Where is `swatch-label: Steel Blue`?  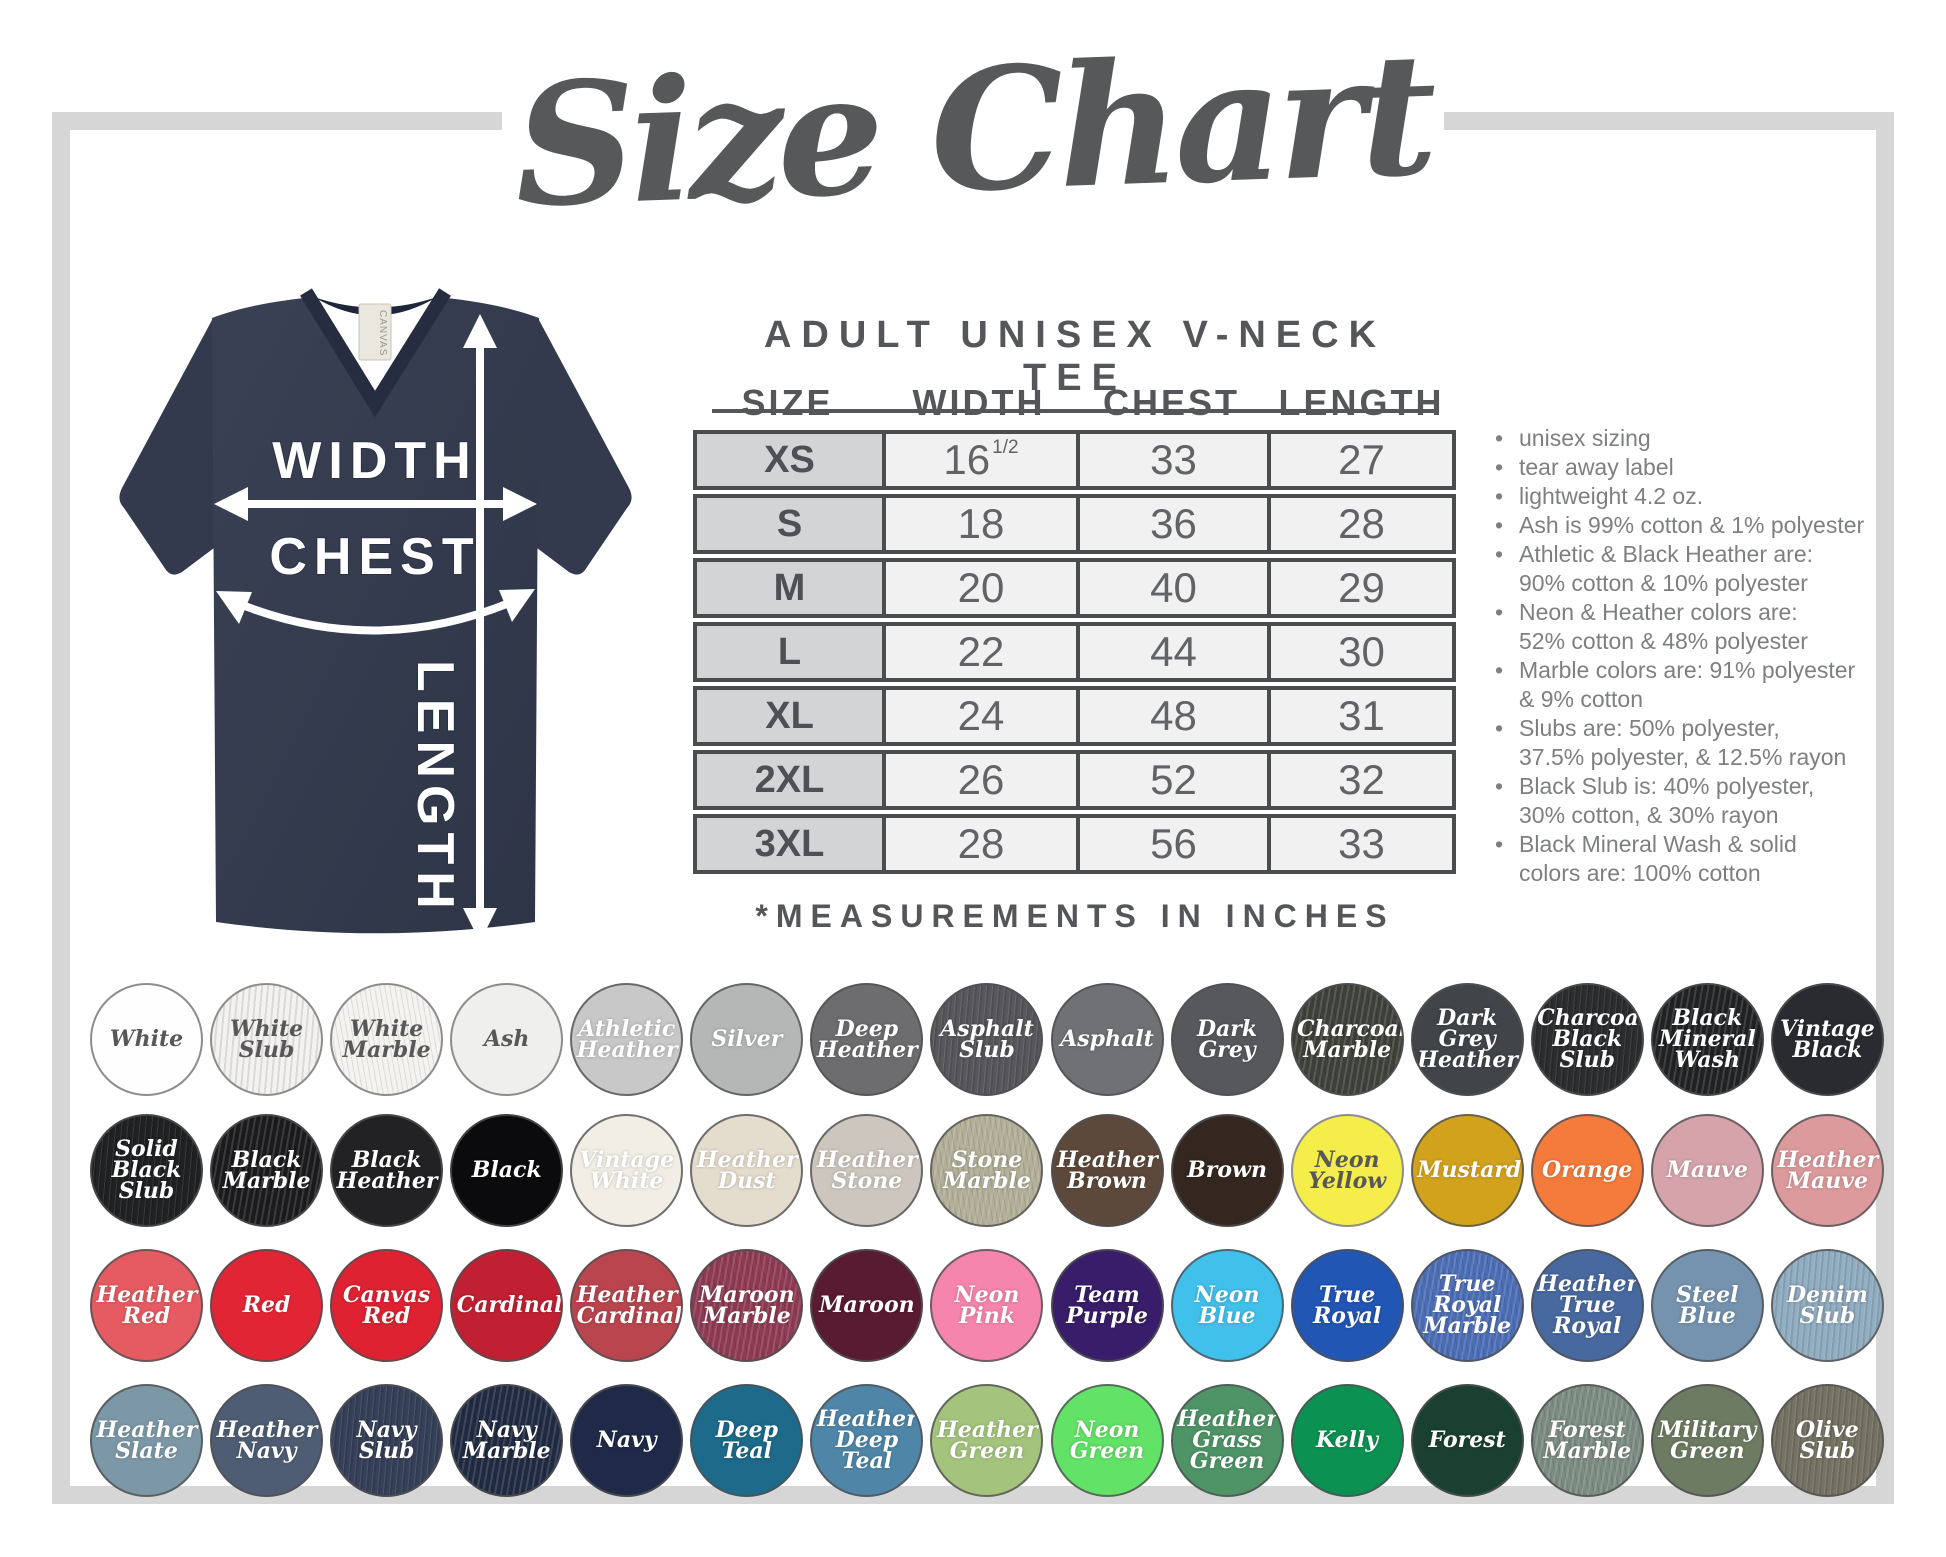 swatch-label: Steel Blue is located at coordinates (1707, 1305).